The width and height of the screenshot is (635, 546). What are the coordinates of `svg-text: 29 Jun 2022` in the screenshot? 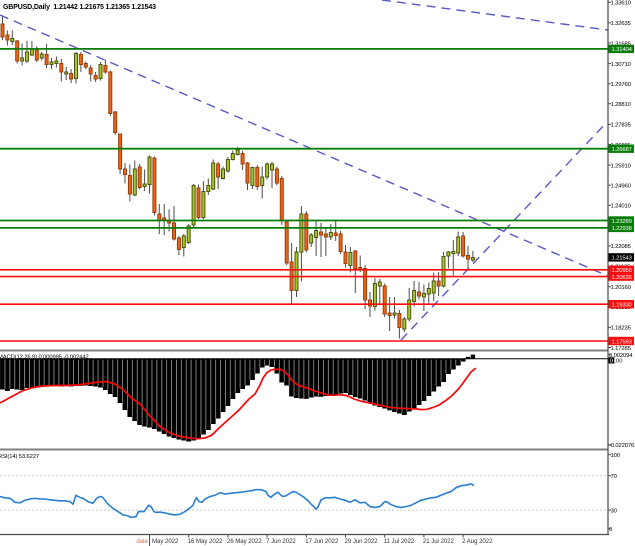 It's located at (362, 541).